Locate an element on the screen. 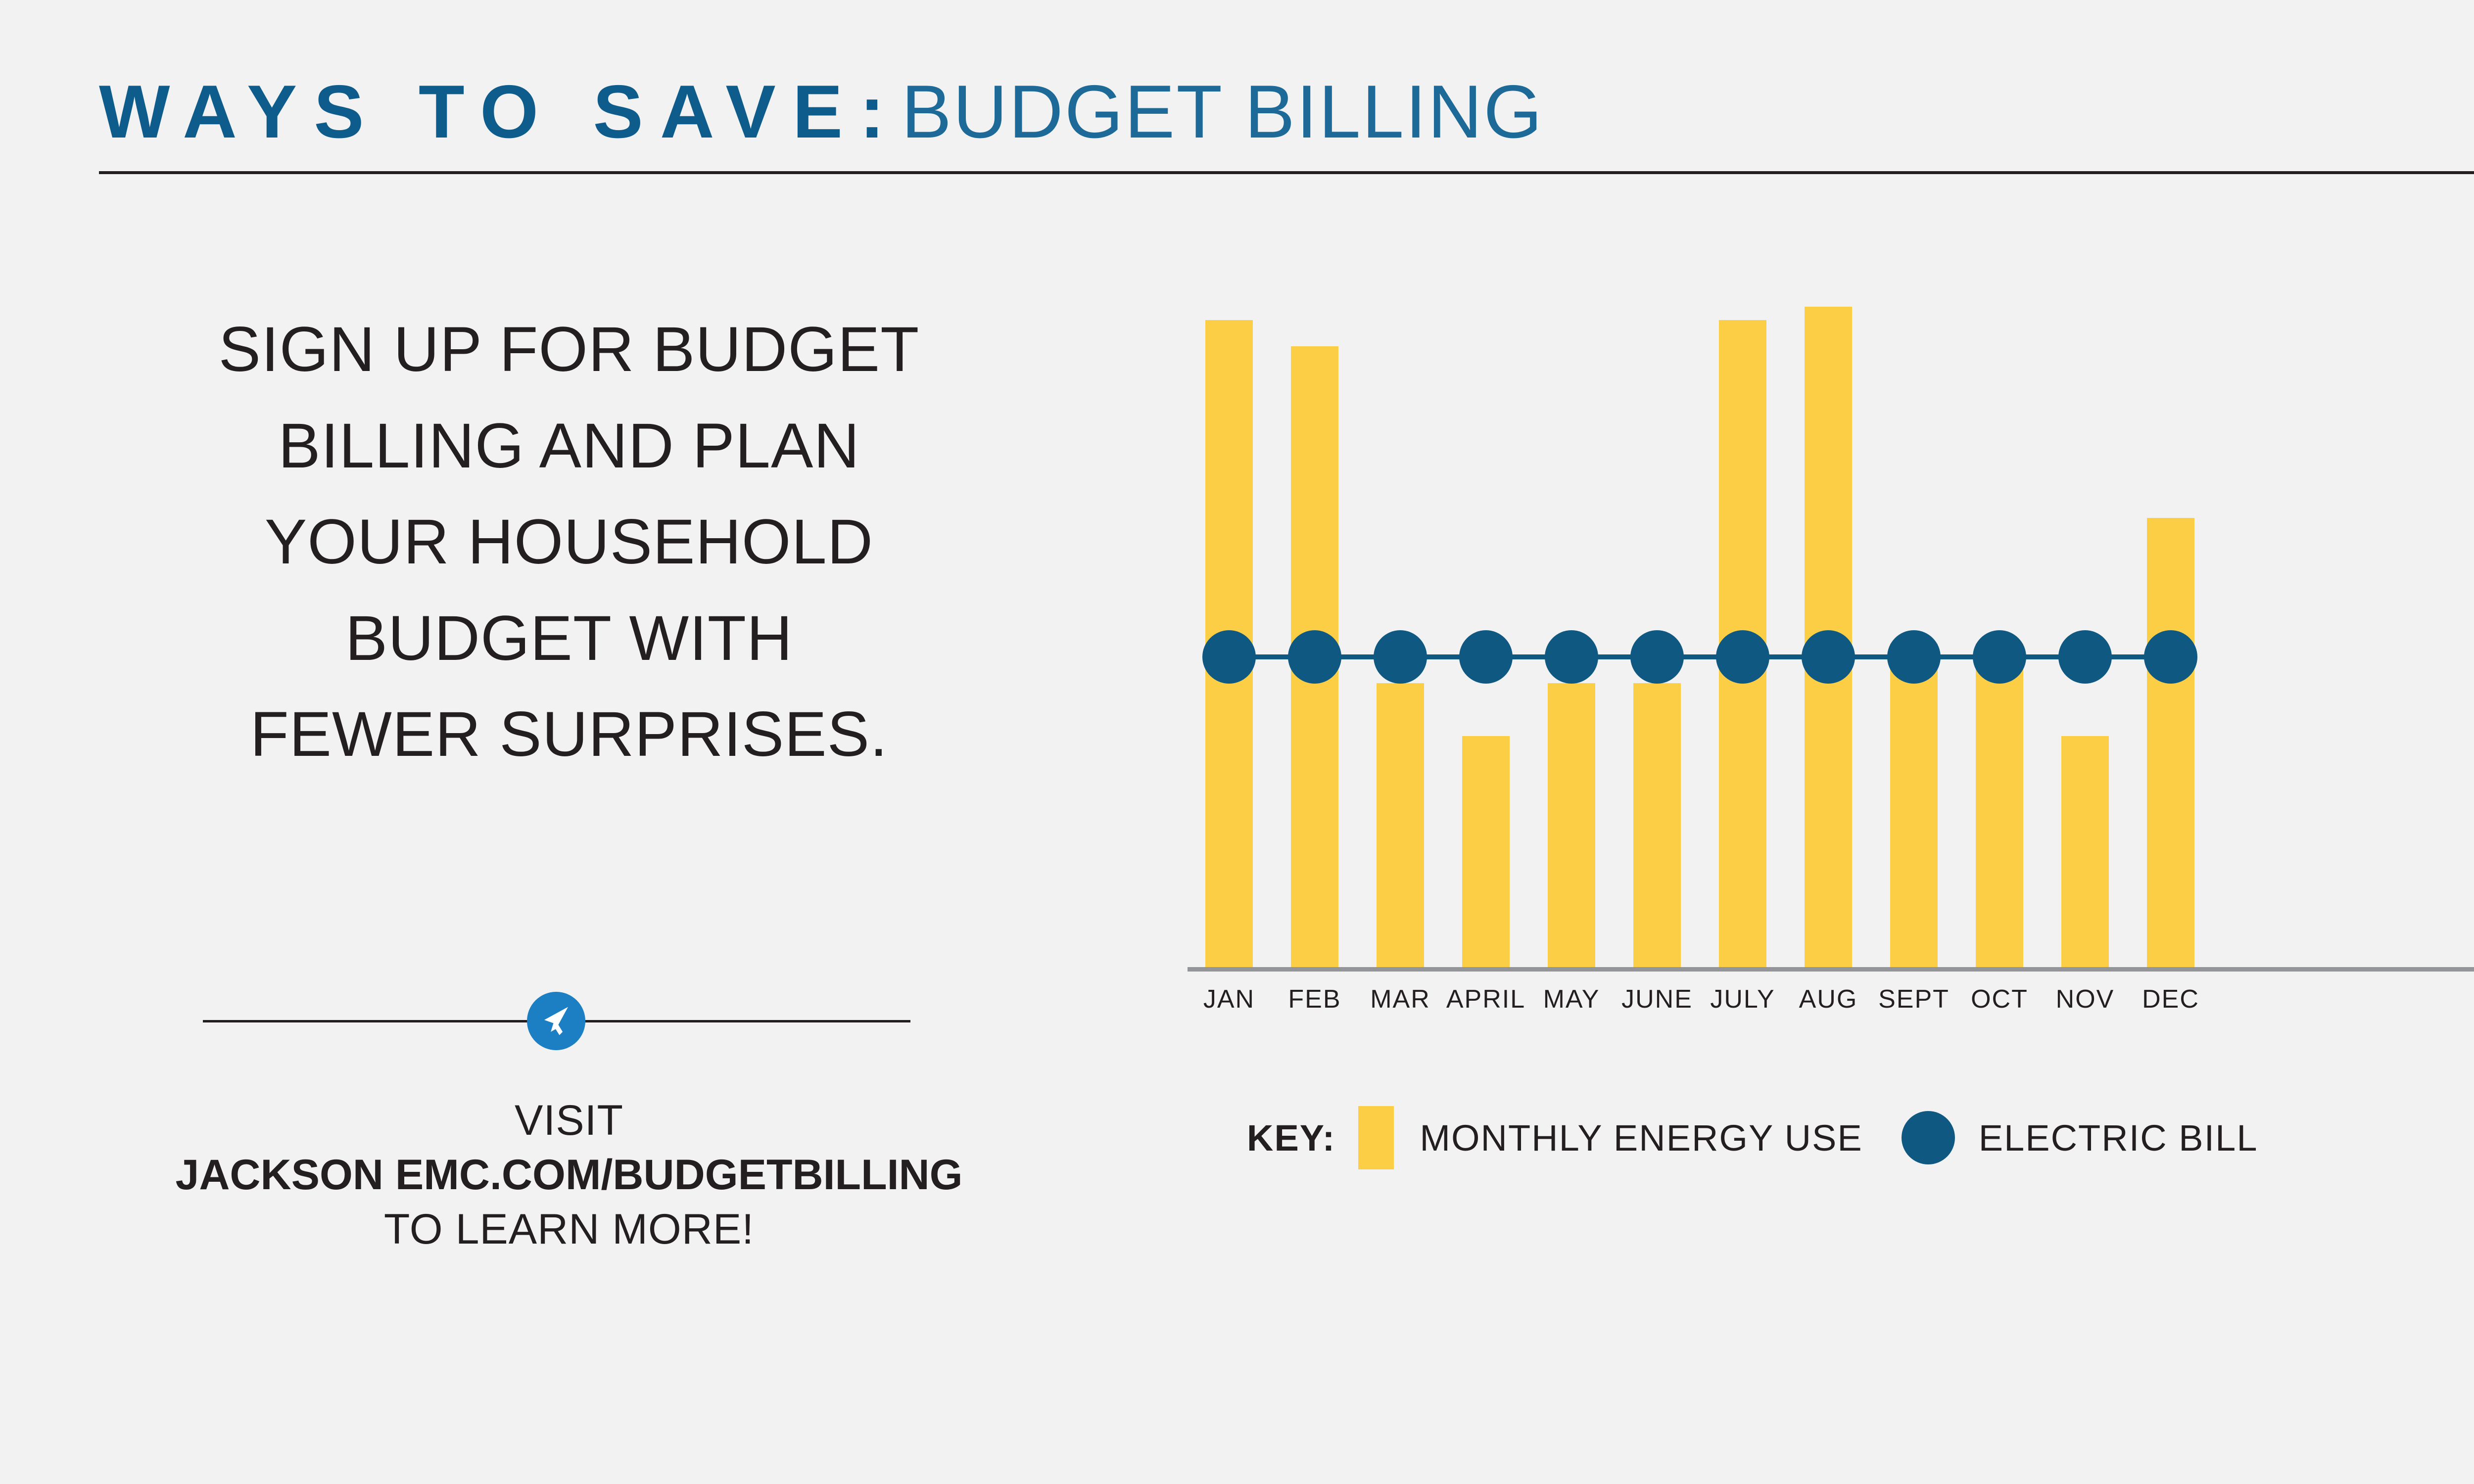  bar-nov is located at coordinates (2085, 851).